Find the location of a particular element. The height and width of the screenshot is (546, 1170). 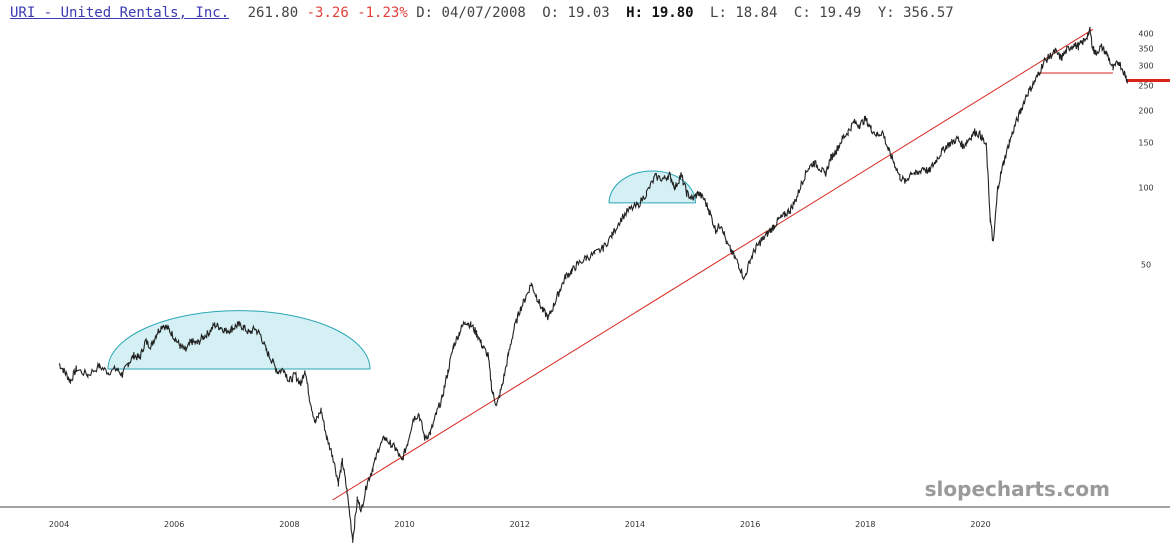

low-value: 18.84 is located at coordinates (756, 13).